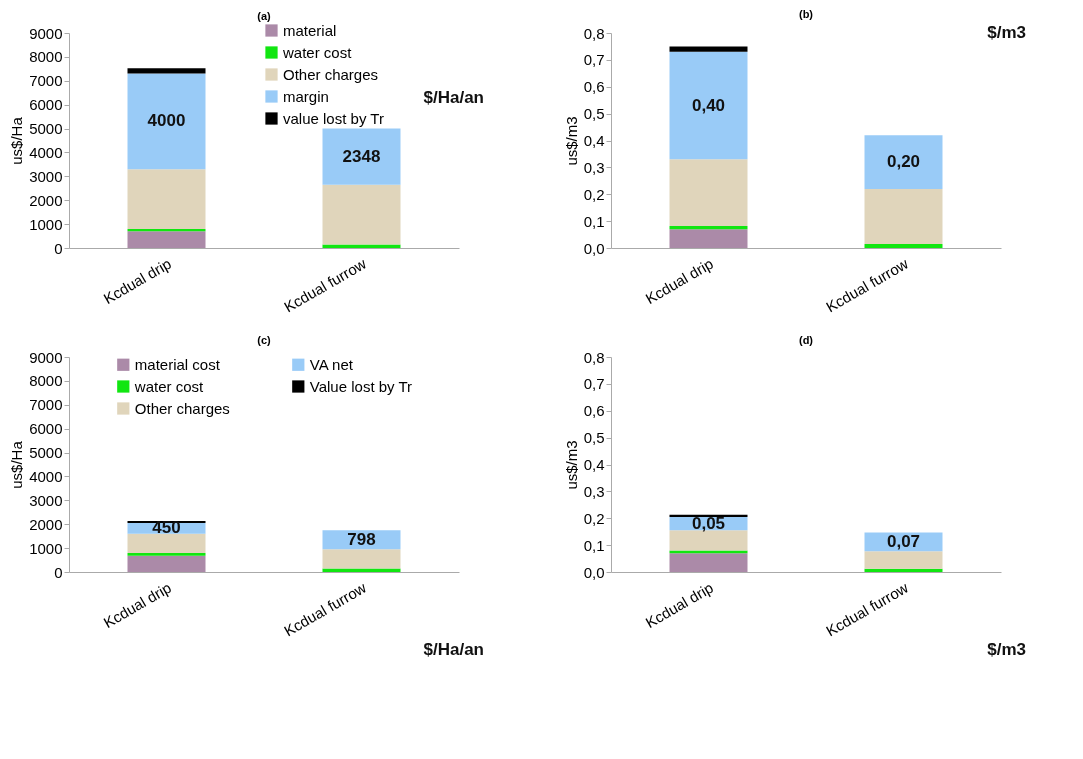  Describe the element at coordinates (453, 649) in the screenshot. I see `text: $/Ha/an` at that location.